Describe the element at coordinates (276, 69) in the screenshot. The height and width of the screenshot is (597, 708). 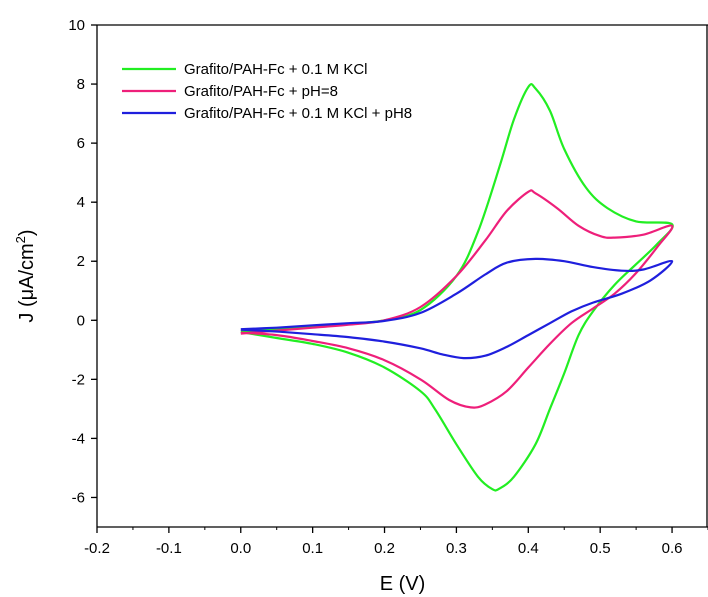
I see `legend-label-1: Grafito/PAH-Fc + 0.1 M KCl` at that location.